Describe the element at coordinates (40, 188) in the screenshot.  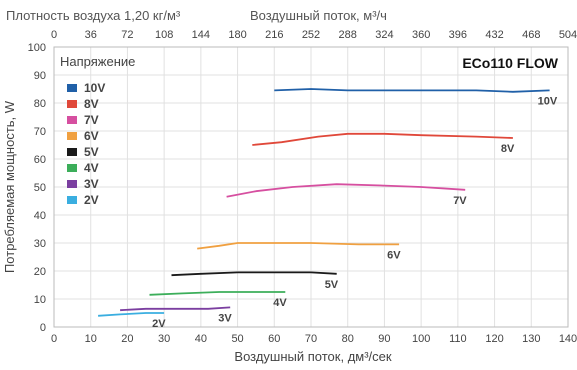
I see `y-tick-label: 50` at that location.